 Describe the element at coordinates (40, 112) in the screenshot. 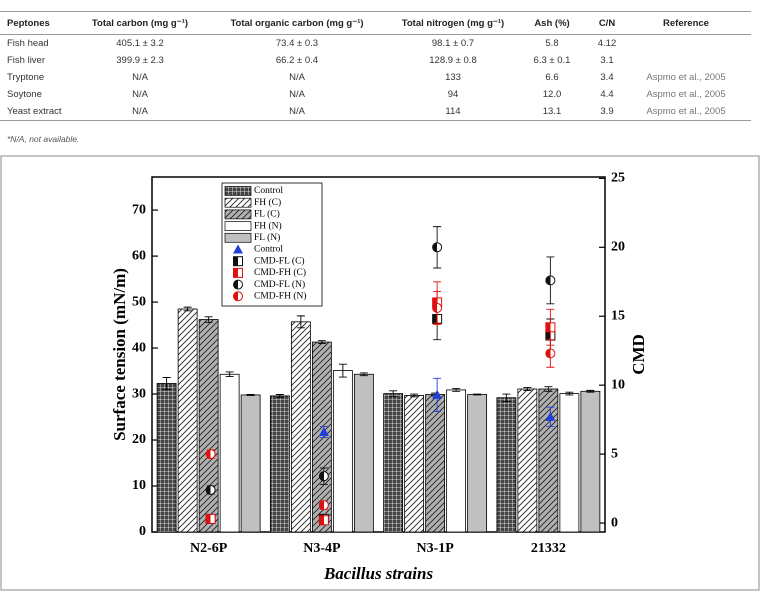

I see `table-cell: Yeast extract` at that location.